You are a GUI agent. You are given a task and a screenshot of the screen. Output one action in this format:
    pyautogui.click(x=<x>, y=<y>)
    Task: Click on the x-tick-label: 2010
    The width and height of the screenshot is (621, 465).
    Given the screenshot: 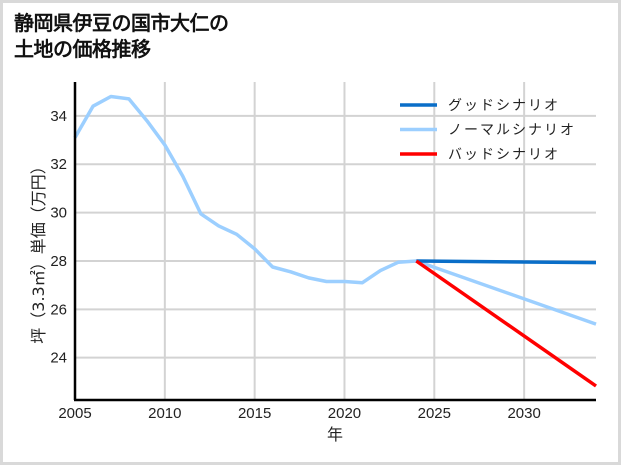 What is the action you would take?
    pyautogui.click(x=164, y=413)
    